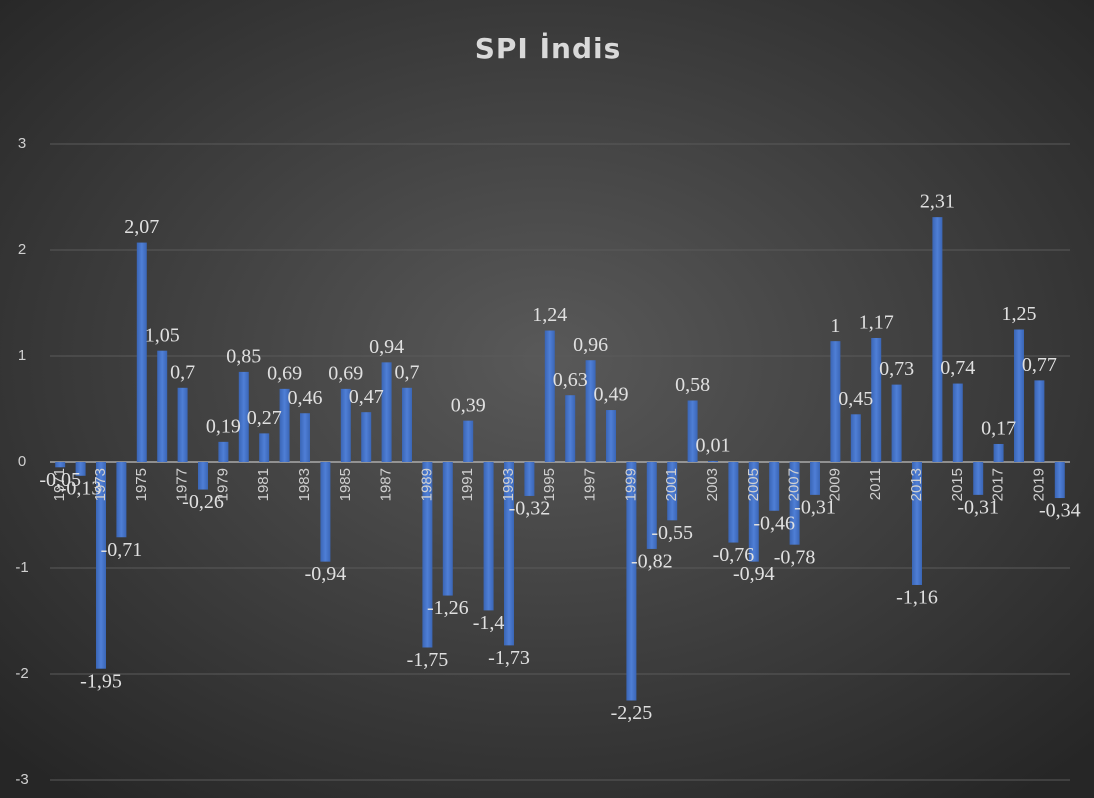  Describe the element at coordinates (611, 395) in the screenshot. I see `value-label: 0,49` at that location.